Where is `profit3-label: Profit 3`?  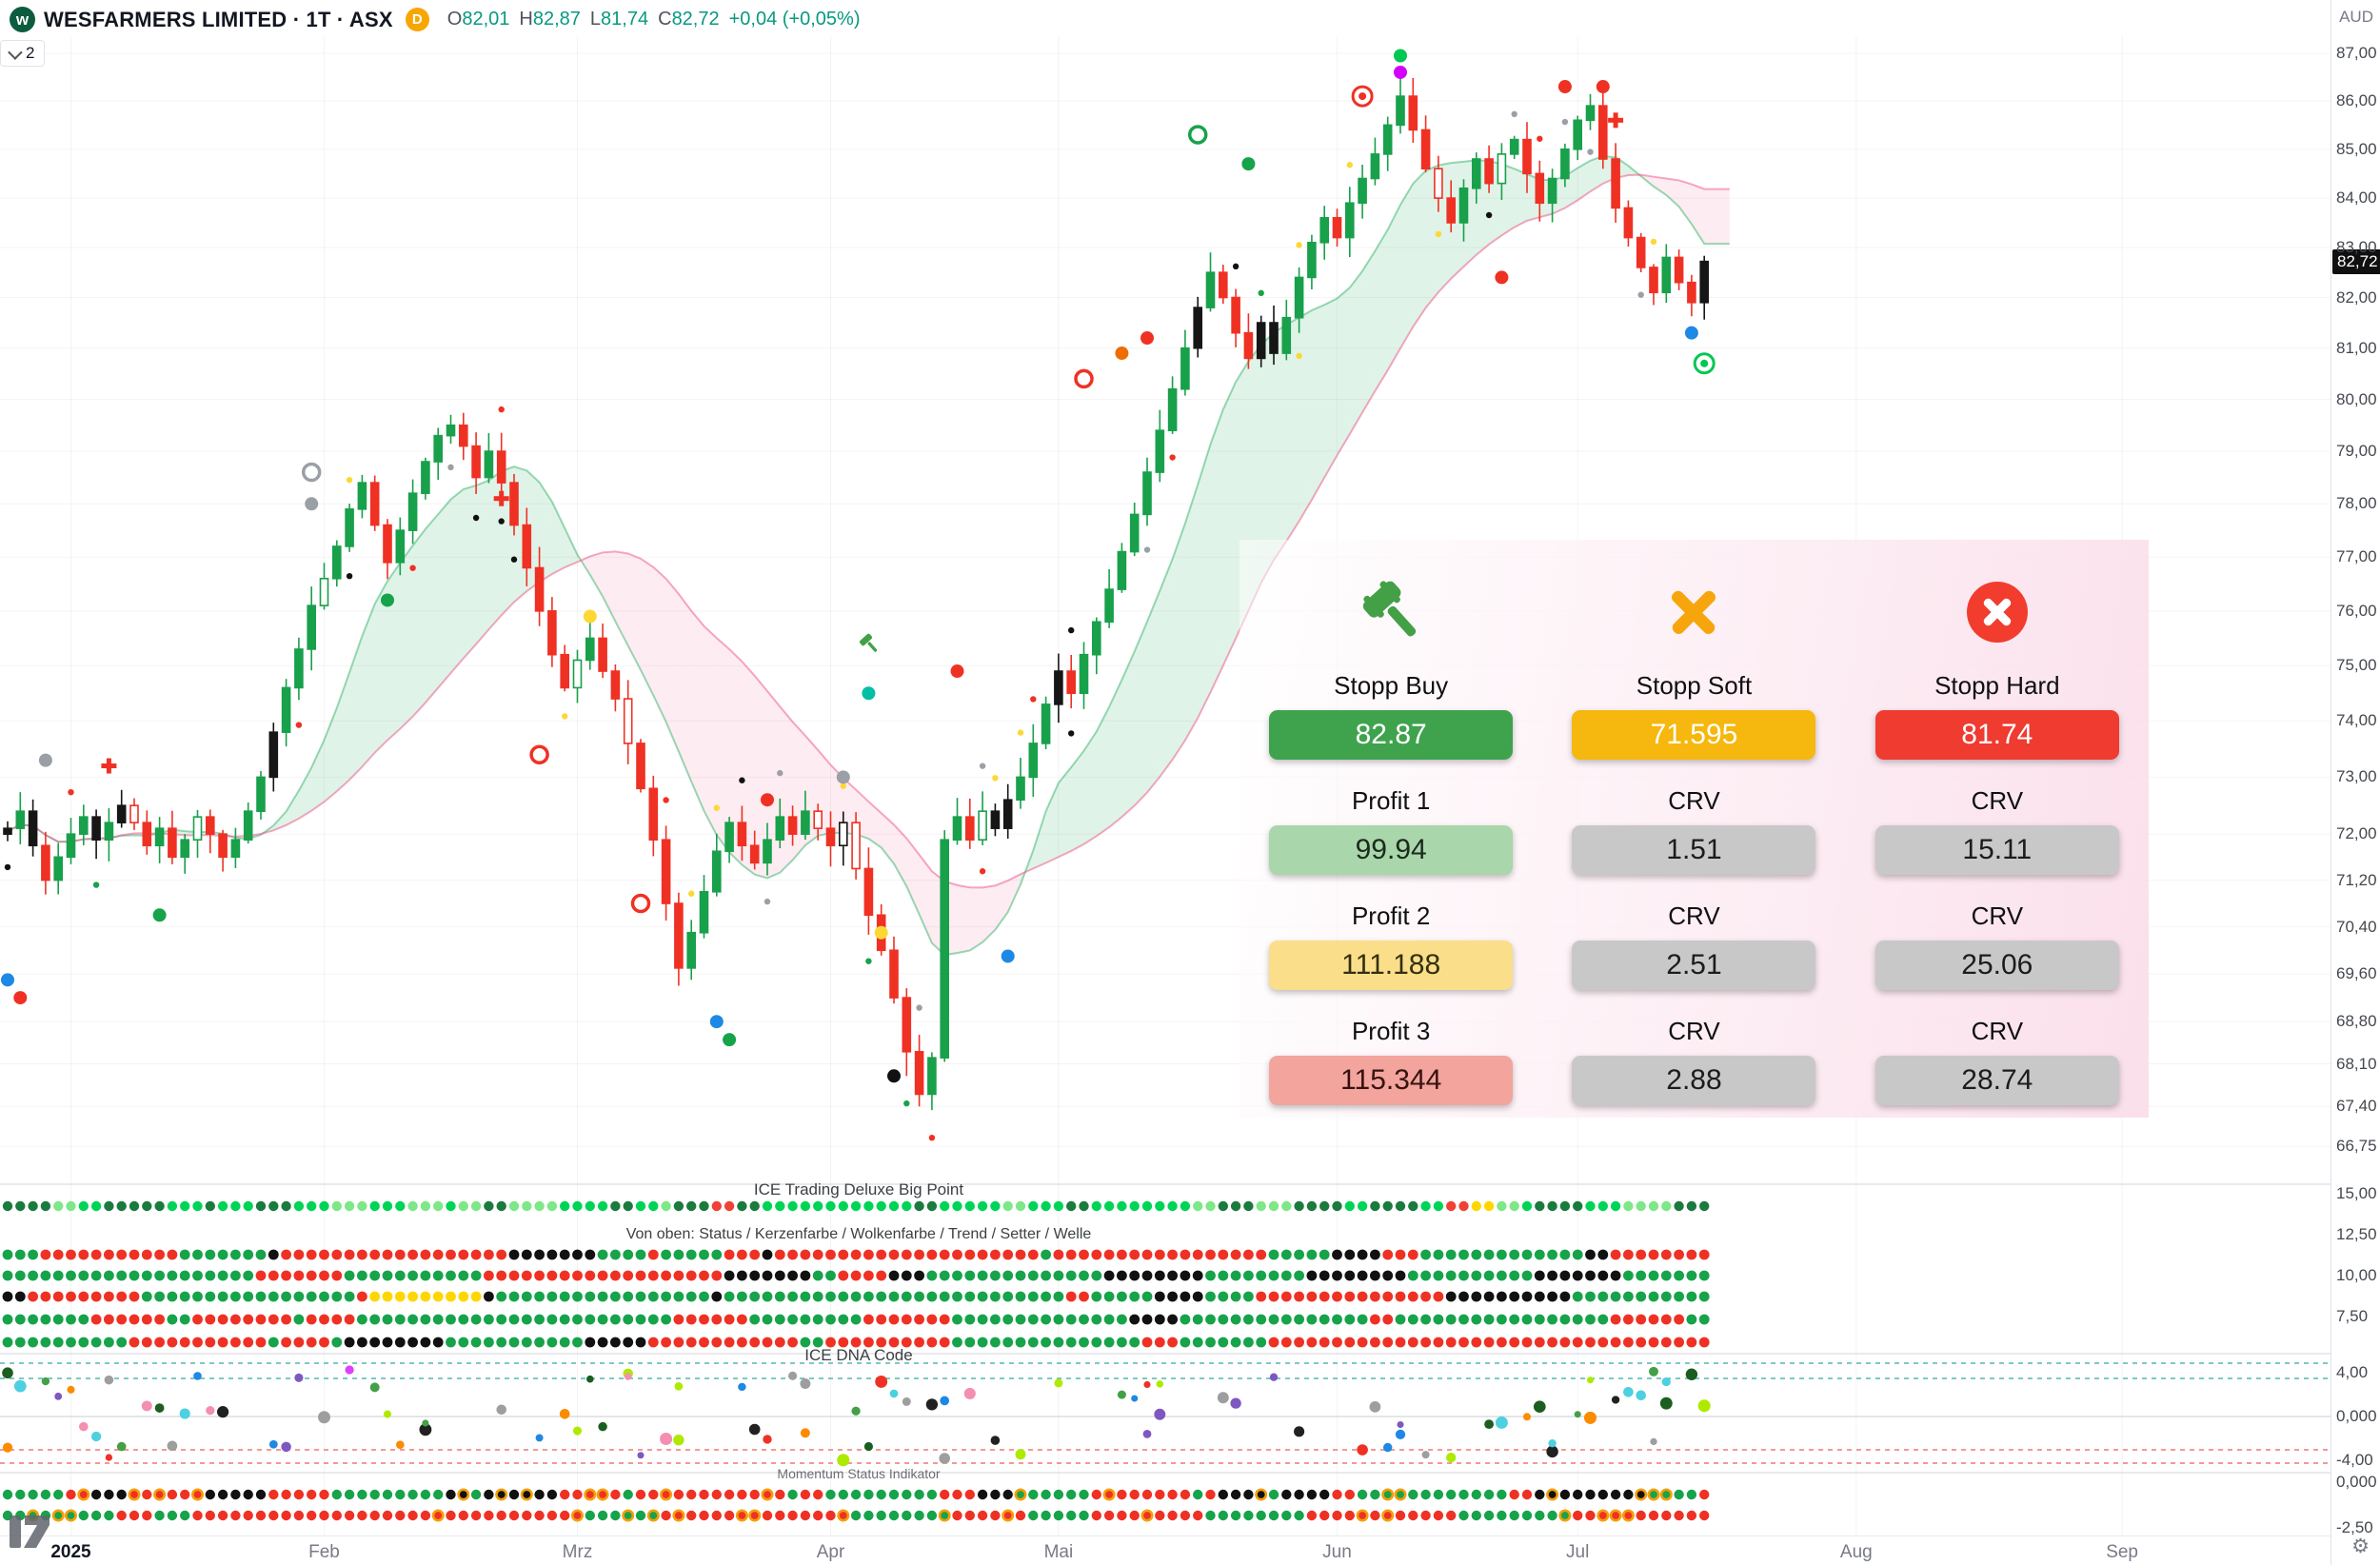
profit3-label: Profit 3 is located at coordinates (1391, 1031).